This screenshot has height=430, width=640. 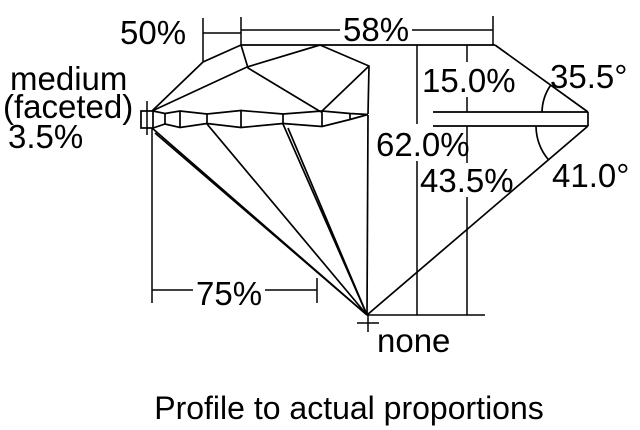 What do you see at coordinates (543, 122) in the screenshot?
I see `angle-arcs` at bounding box center [543, 122].